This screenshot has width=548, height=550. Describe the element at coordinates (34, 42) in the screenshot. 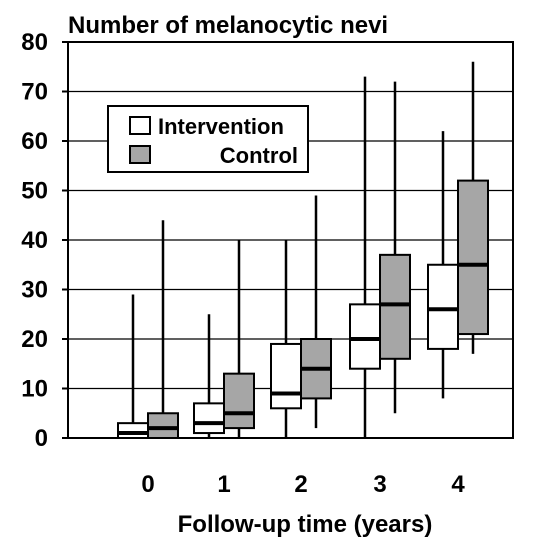

I see `y-tick-label-80: 80` at that location.